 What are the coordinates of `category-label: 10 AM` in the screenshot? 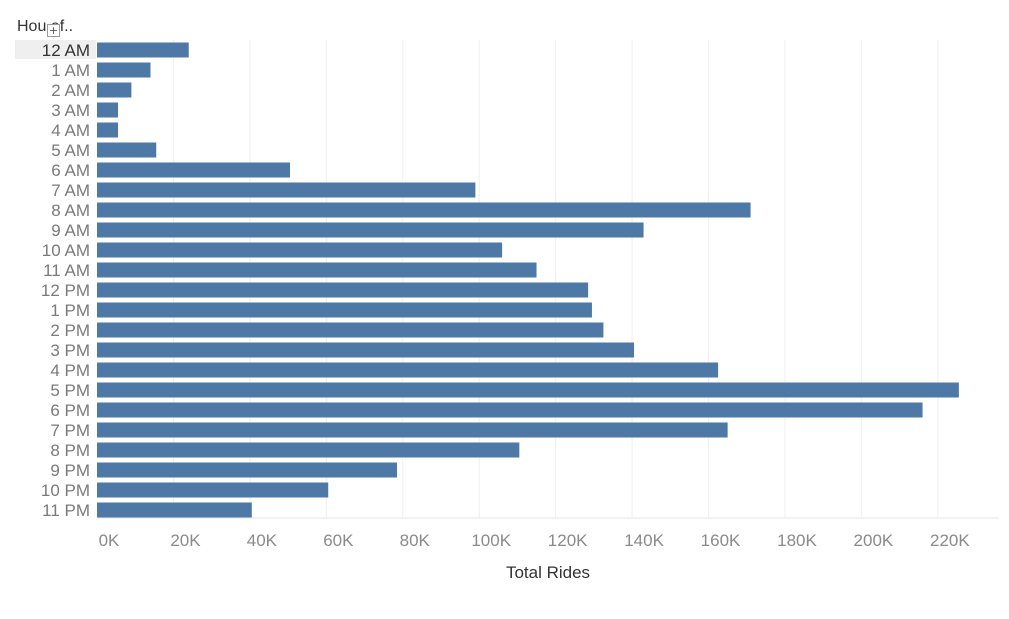 It's located at (66, 250).